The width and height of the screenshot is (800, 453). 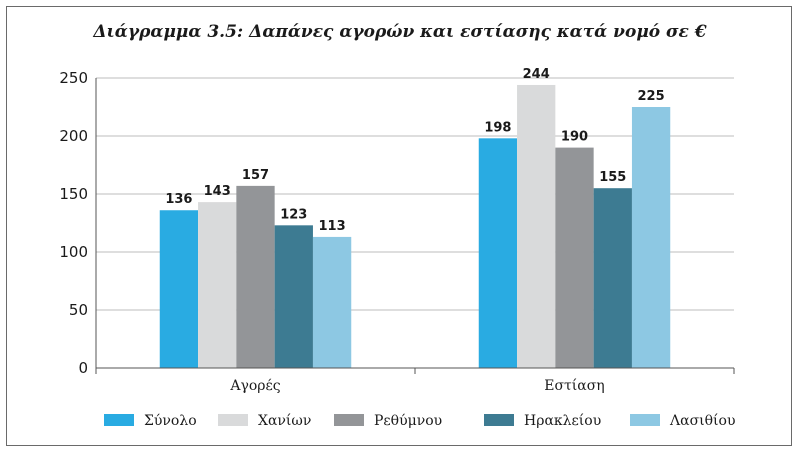 I want to click on legend-label: Λασιθίου, so click(x=702, y=420).